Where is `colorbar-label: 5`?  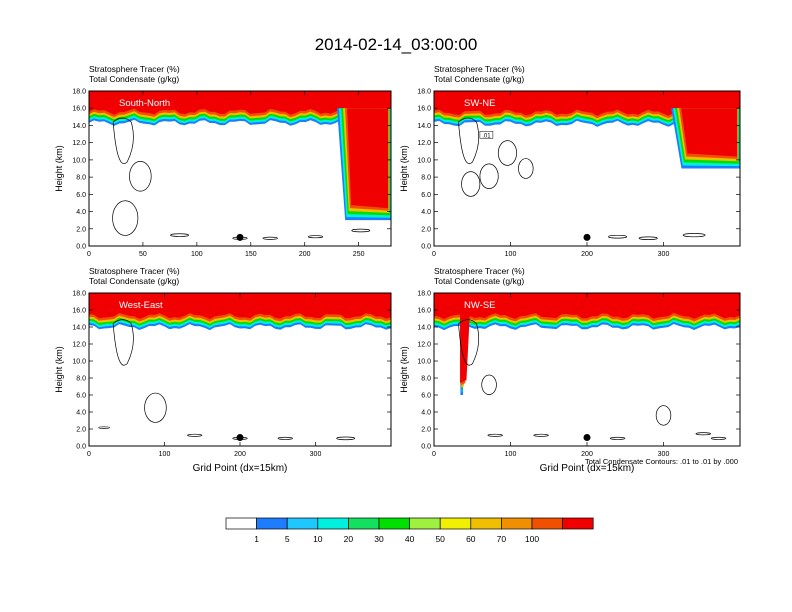
colorbar-label: 5 is located at coordinates (287, 539).